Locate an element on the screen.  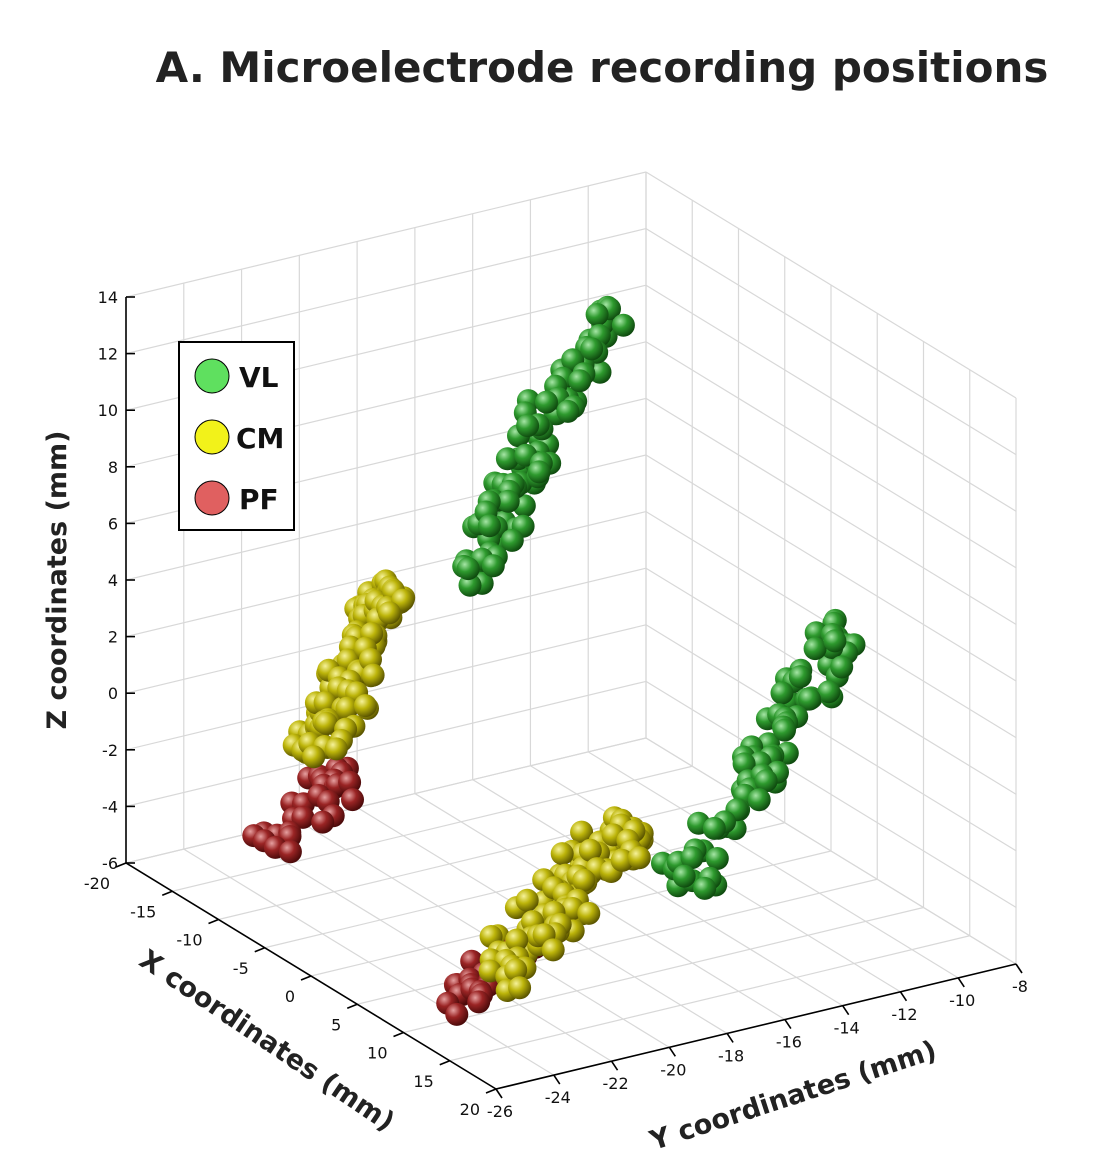
y-tick-label: -16 is located at coordinates (789, 1042).